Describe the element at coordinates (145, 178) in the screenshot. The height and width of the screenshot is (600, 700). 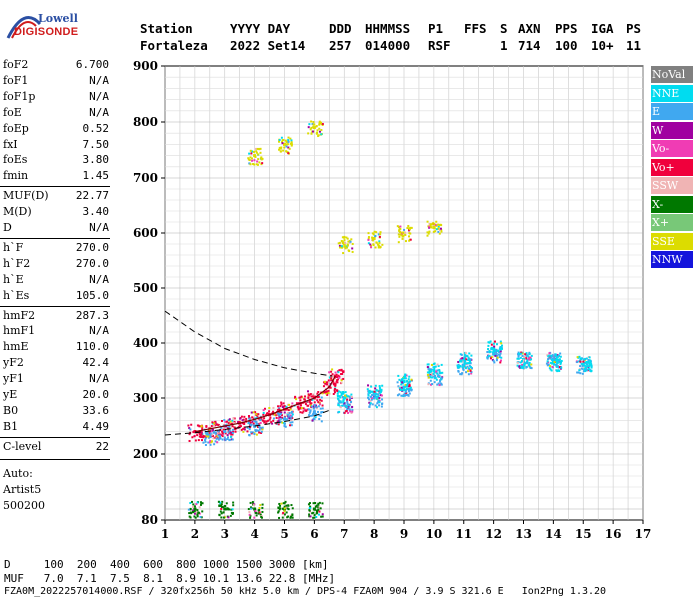
I see `y-tick-label: 700` at that location.